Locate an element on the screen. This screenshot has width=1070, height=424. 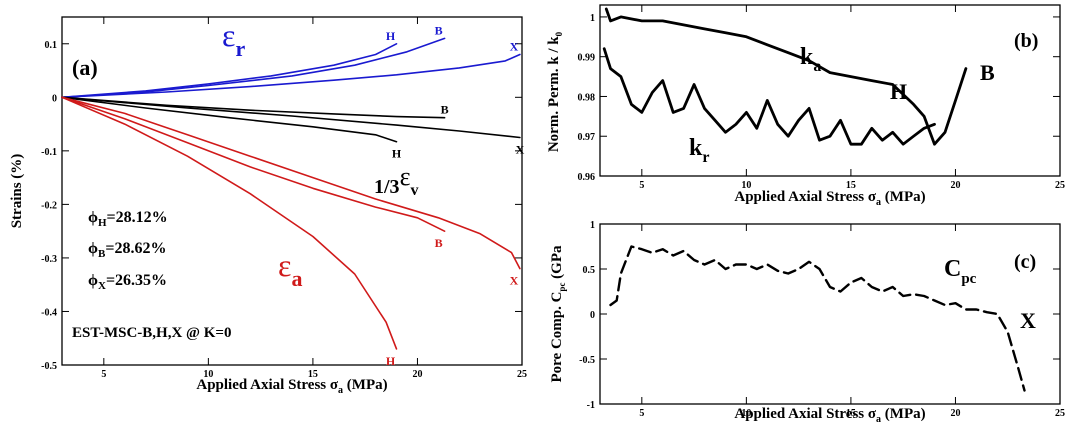
panel-a-y-axis-label: Strains (%) is located at coordinates (17, 191).